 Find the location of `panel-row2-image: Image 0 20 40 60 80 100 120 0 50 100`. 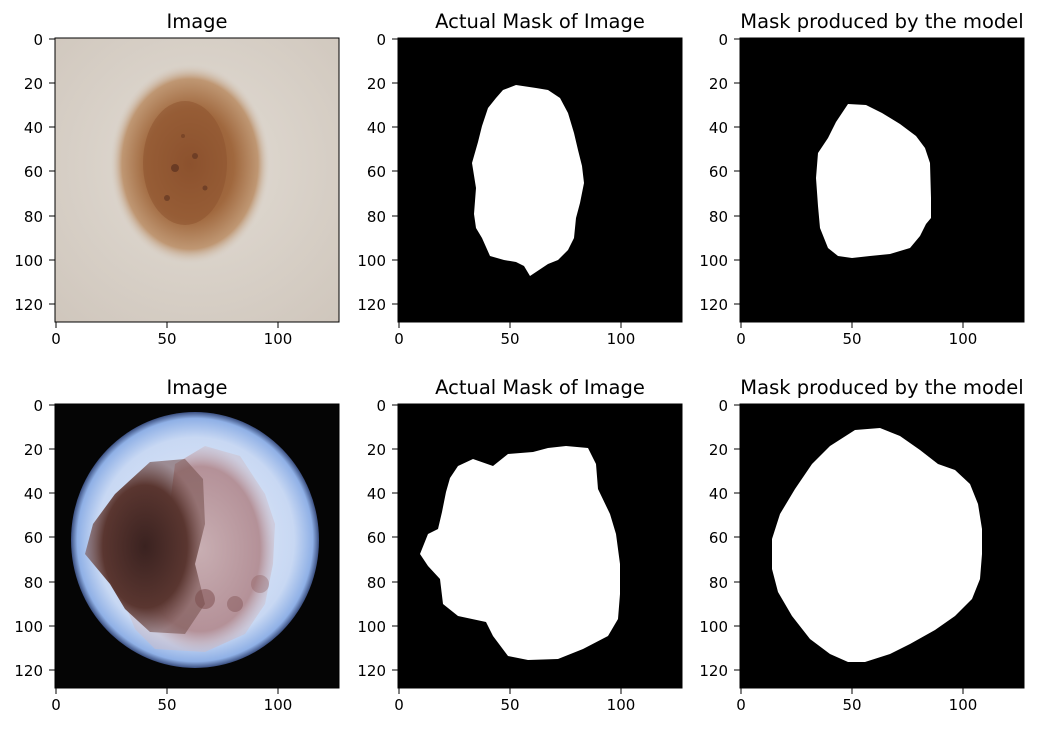

panel-row2-image: Image 0 20 40 60 80 100 120 0 50 100 is located at coordinates (177, 545).